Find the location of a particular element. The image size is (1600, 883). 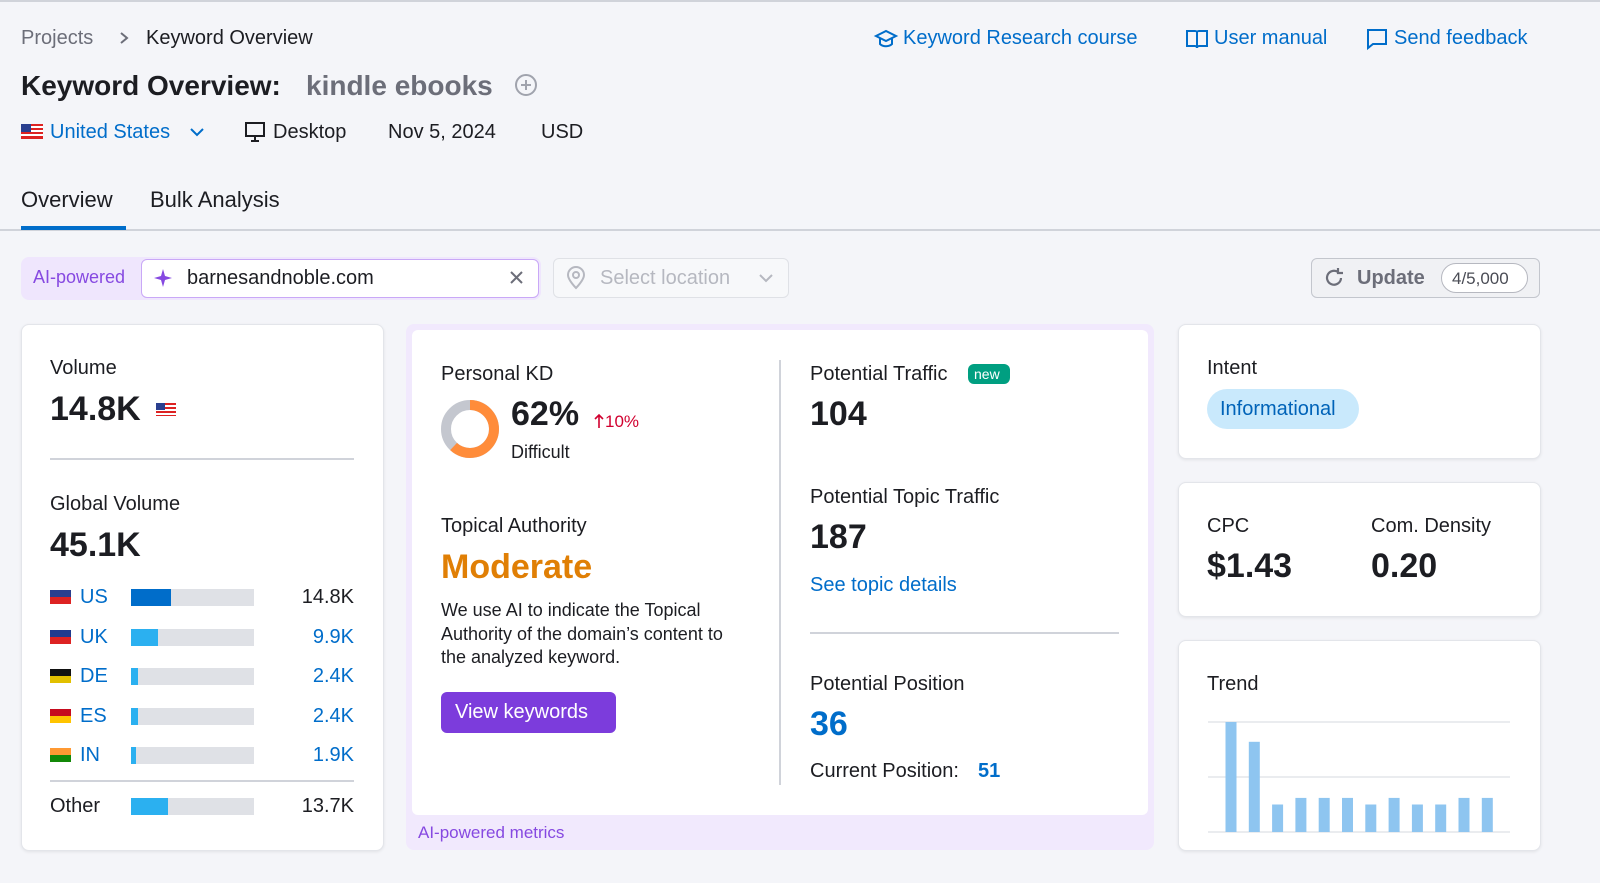

volume-label: Volume is located at coordinates (83, 368).